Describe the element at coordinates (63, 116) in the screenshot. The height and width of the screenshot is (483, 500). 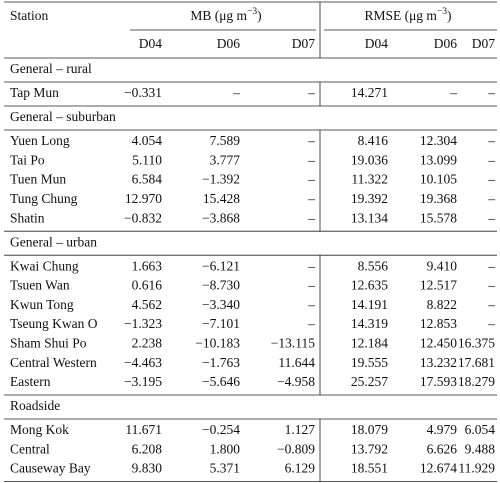
I see `section-title: General – suburban` at that location.